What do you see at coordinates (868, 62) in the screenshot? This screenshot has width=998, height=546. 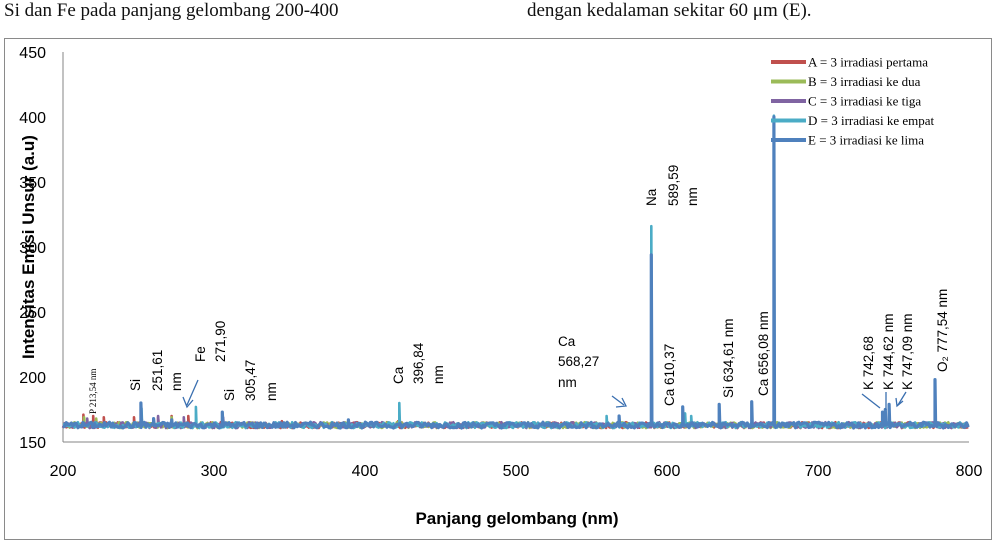 I see `legend-label: A = 3 irradiasi pertama` at bounding box center [868, 62].